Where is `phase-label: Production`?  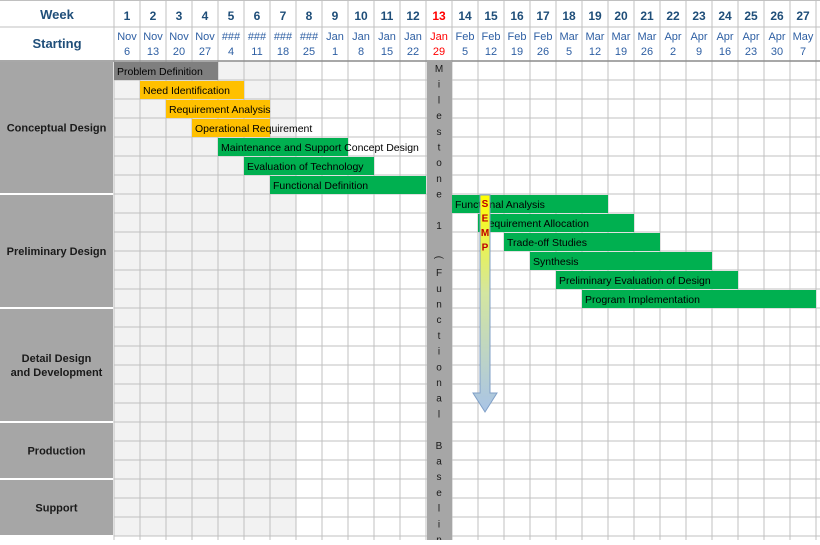
phase-label: Production is located at coordinates (56, 452).